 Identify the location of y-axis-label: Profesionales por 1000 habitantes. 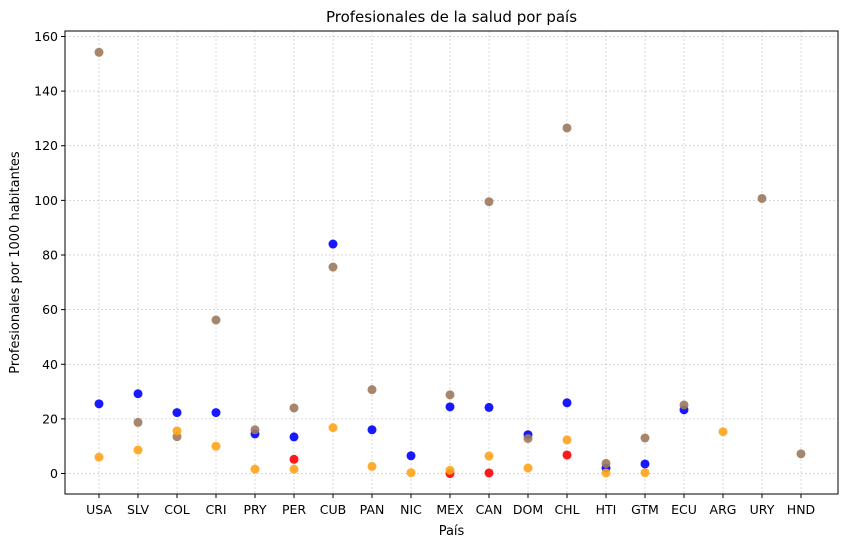
(15, 262).